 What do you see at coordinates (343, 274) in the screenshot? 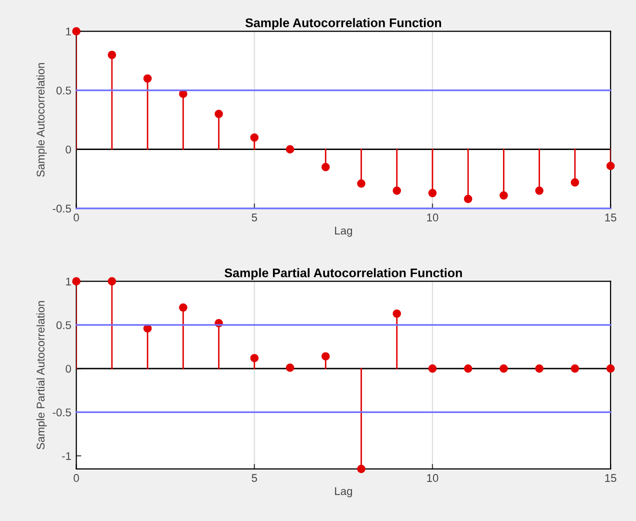
I see `chart-title: Sample Partial Autocorrelation Function` at bounding box center [343, 274].